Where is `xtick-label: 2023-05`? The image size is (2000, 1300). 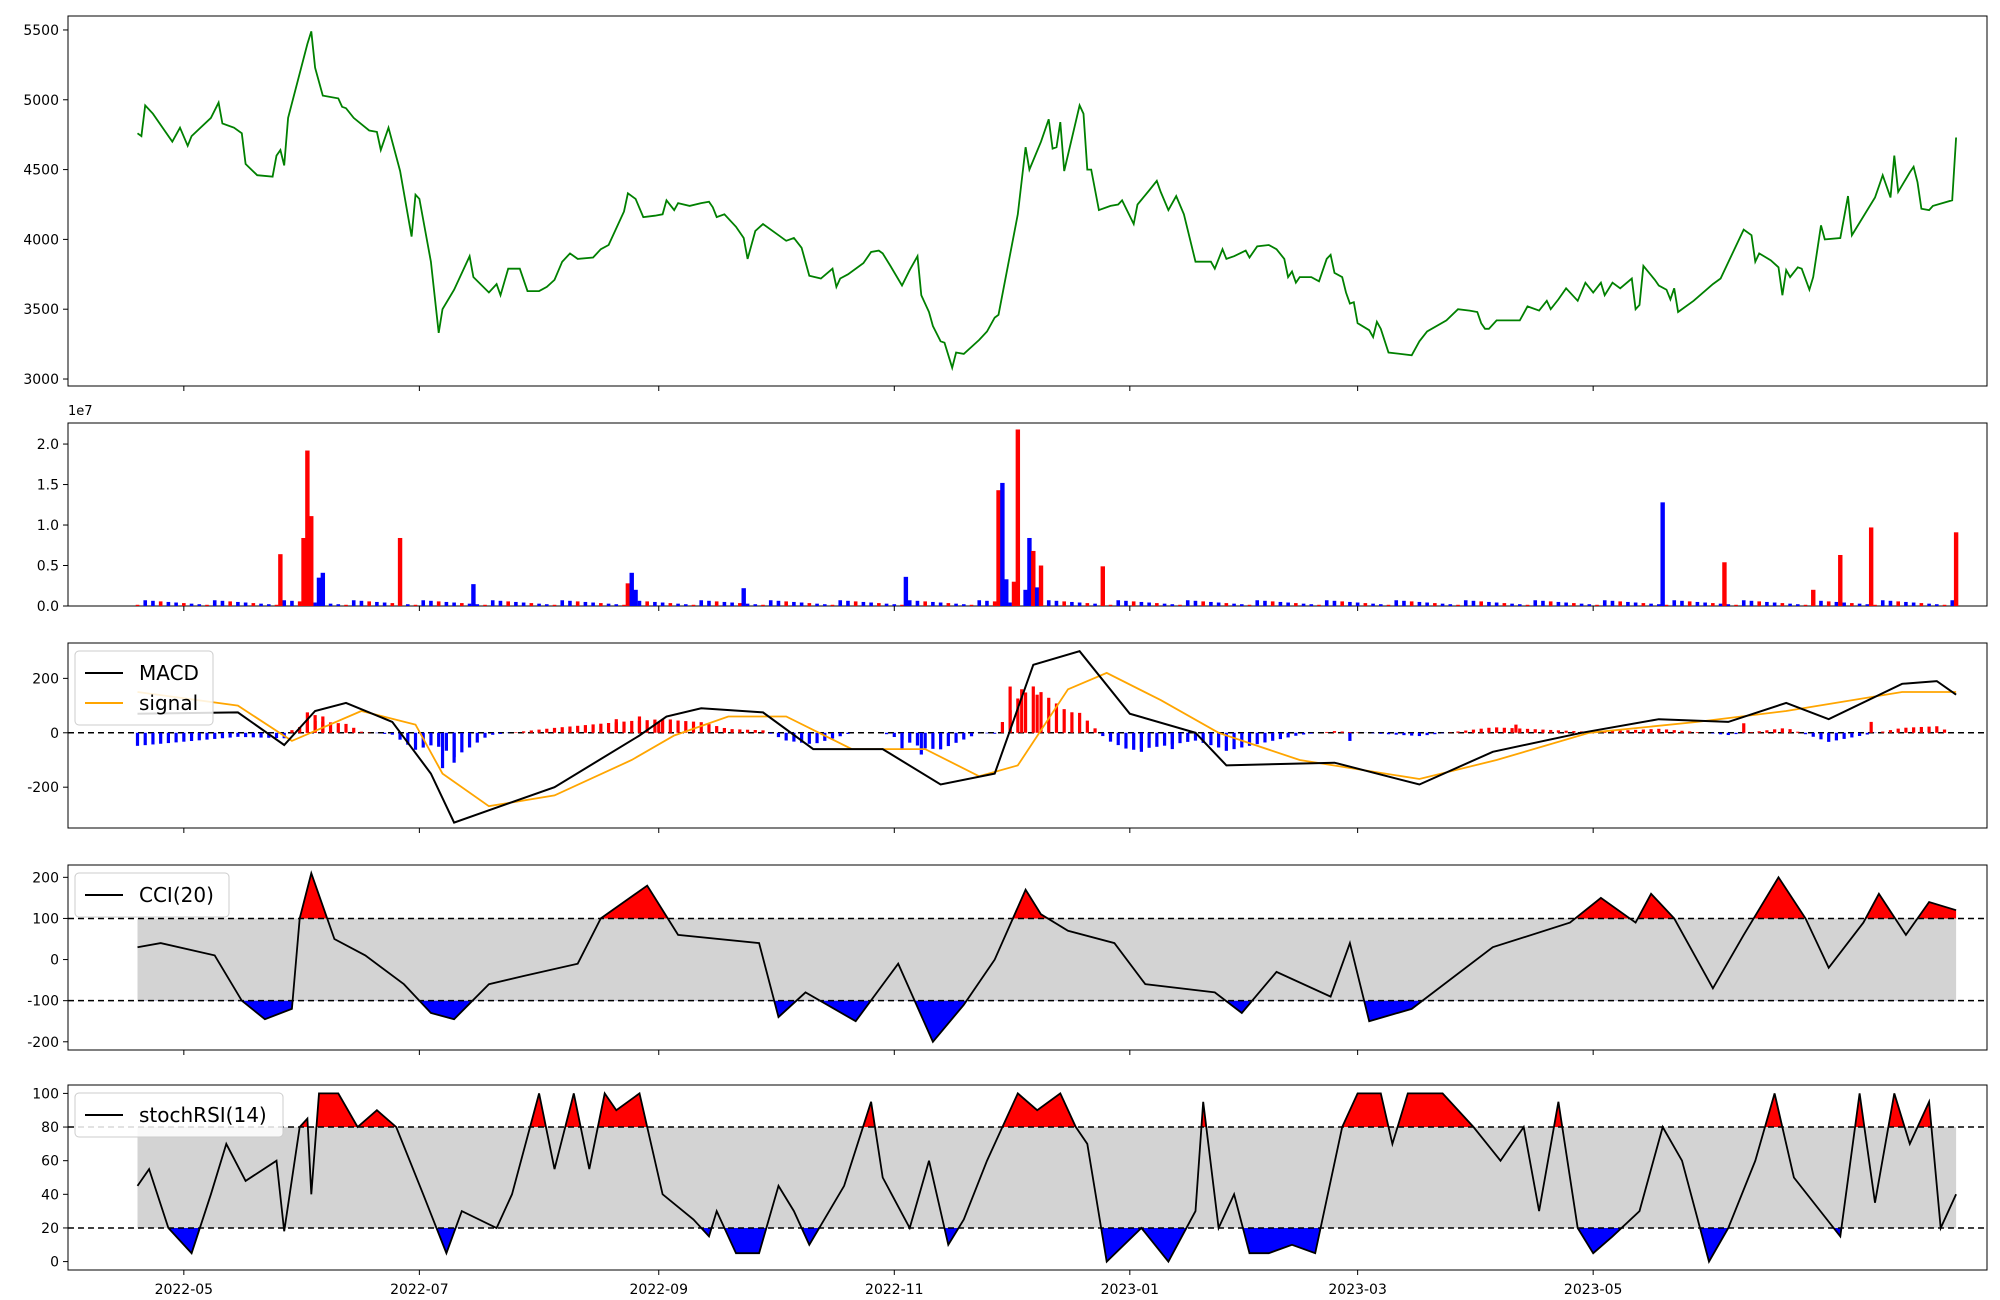
xtick-label: 2023-05 is located at coordinates (1593, 1290).